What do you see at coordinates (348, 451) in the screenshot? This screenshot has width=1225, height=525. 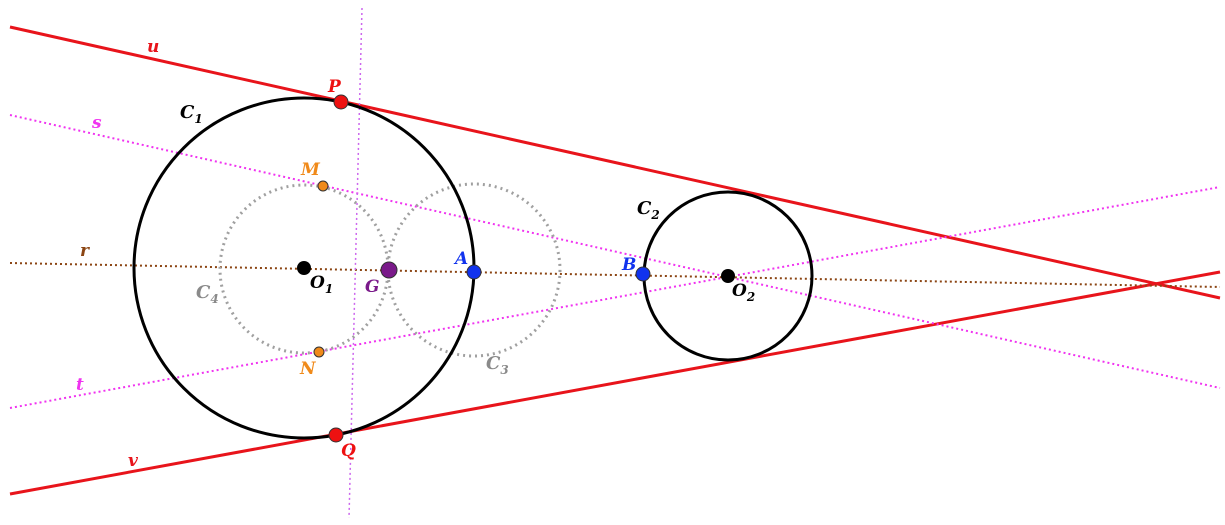 I see `label-q: Q` at bounding box center [348, 451].